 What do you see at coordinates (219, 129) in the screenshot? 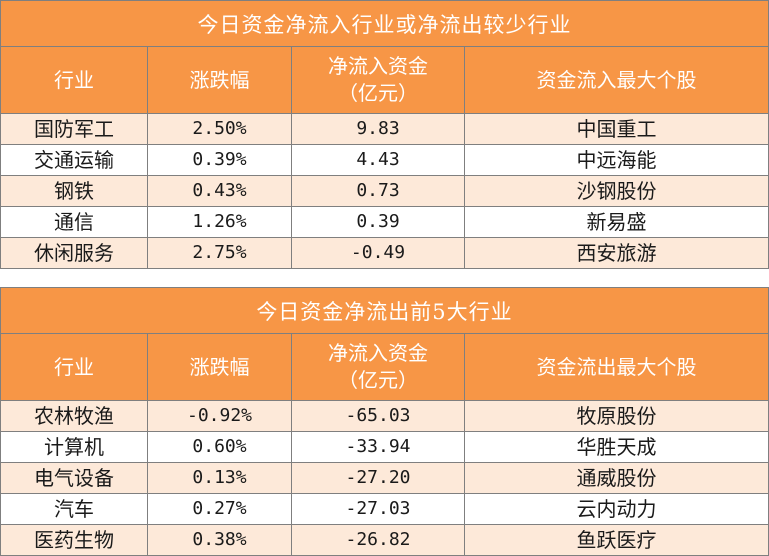
I see `change-cell: 2.50%` at bounding box center [219, 129].